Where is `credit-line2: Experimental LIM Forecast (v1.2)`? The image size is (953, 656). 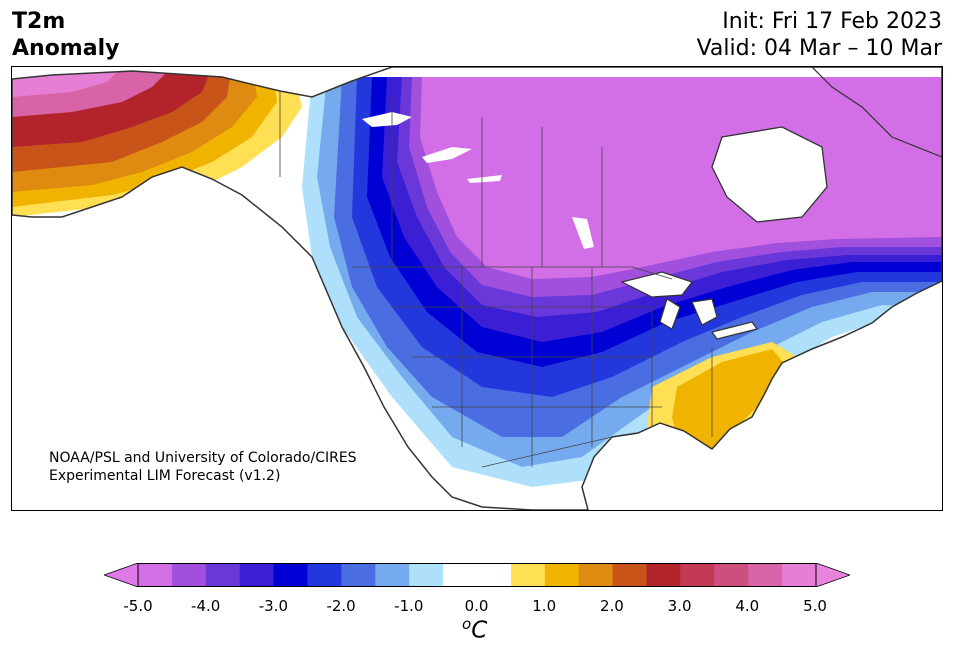
credit-line2: Experimental LIM Forecast (v1.2) is located at coordinates (165, 476).